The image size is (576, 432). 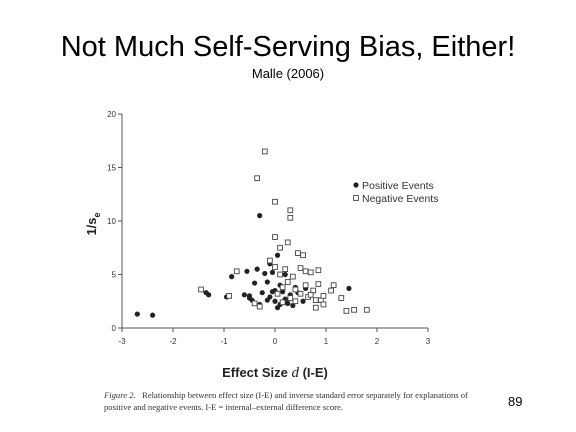 What do you see at coordinates (400, 199) in the screenshot?
I see `legend-label-negative: Negative Events` at bounding box center [400, 199].